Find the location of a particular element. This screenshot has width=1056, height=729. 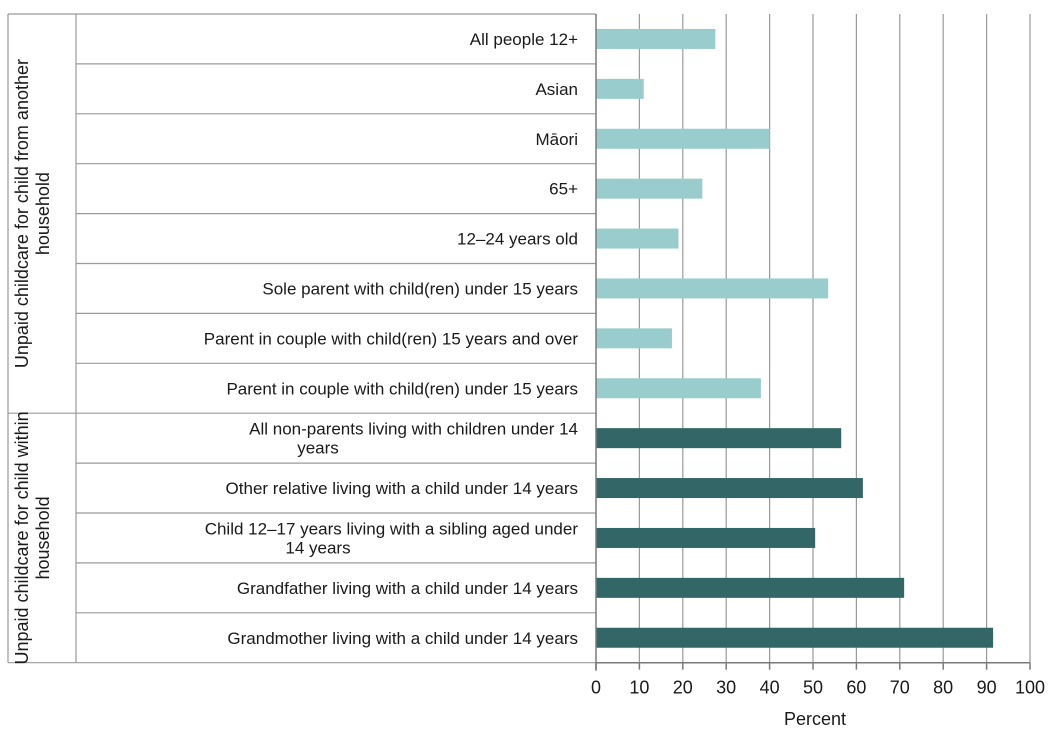

x-tick-label: 20 is located at coordinates (683, 688).